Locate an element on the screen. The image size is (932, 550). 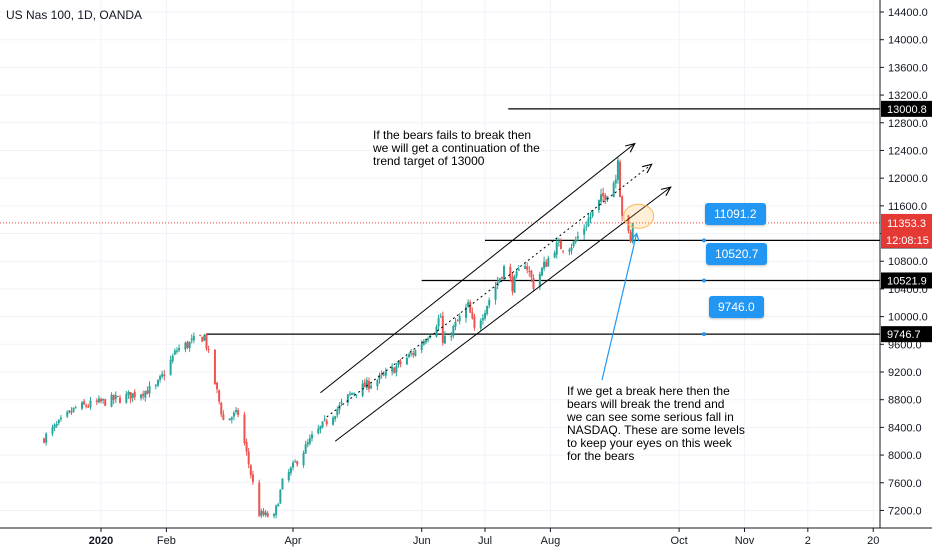
y-tick-label: 9200.0 is located at coordinates (905, 373).